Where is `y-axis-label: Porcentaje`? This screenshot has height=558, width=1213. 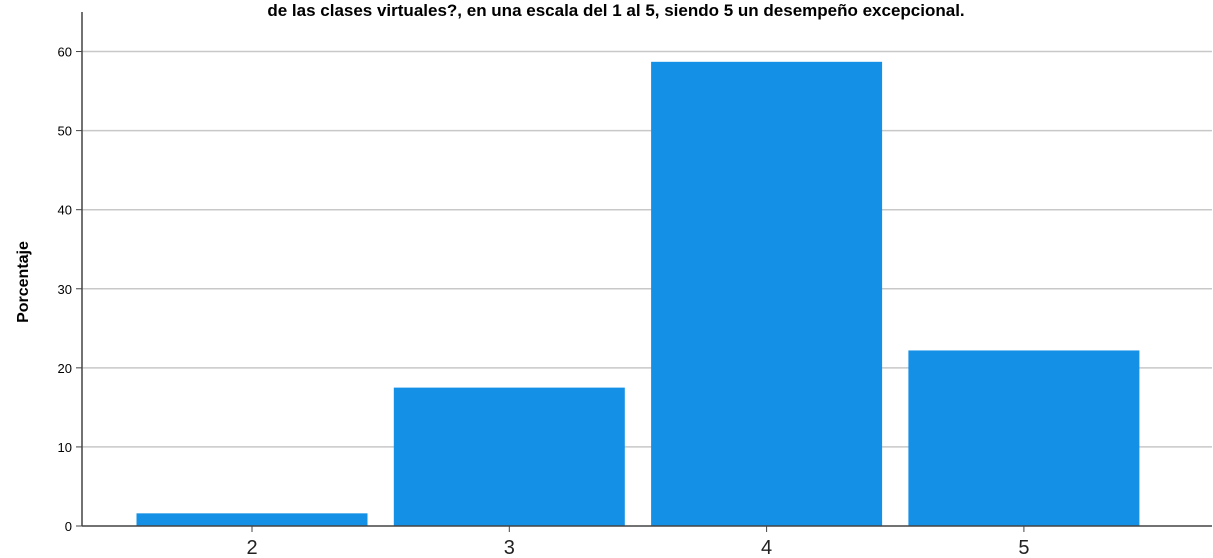 y-axis-label: Porcentaje is located at coordinates (23, 282).